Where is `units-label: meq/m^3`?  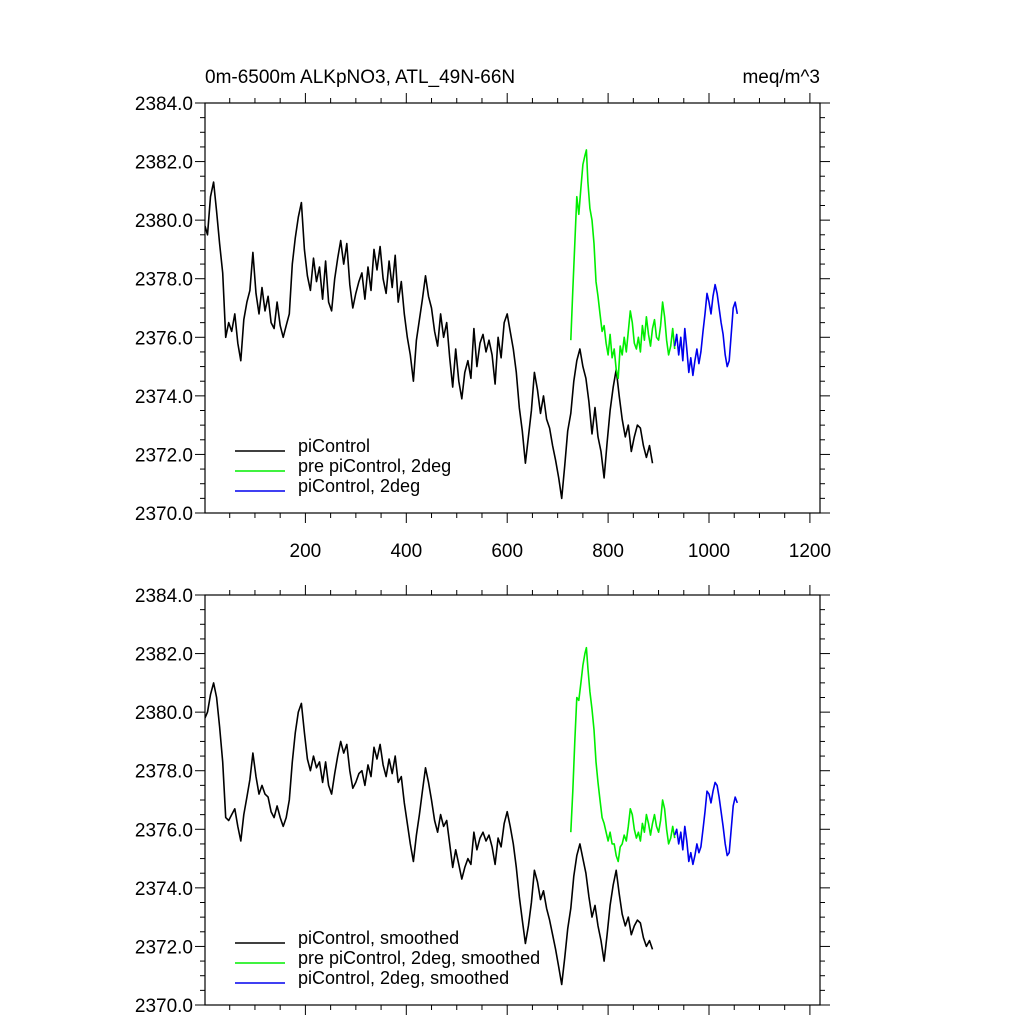 units-label: meq/m^3 is located at coordinates (781, 77).